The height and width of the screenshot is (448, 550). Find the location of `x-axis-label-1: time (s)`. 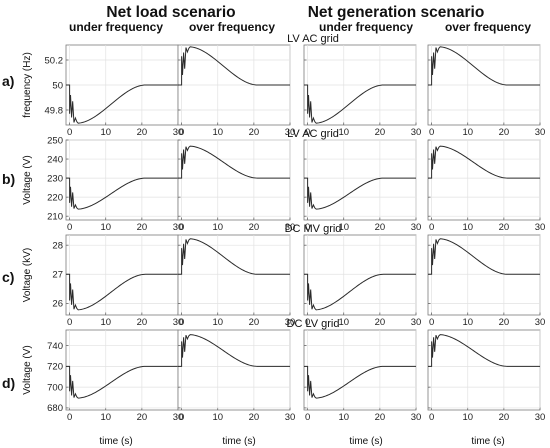

x-axis-label-1: time (s) is located at coordinates (115, 441).